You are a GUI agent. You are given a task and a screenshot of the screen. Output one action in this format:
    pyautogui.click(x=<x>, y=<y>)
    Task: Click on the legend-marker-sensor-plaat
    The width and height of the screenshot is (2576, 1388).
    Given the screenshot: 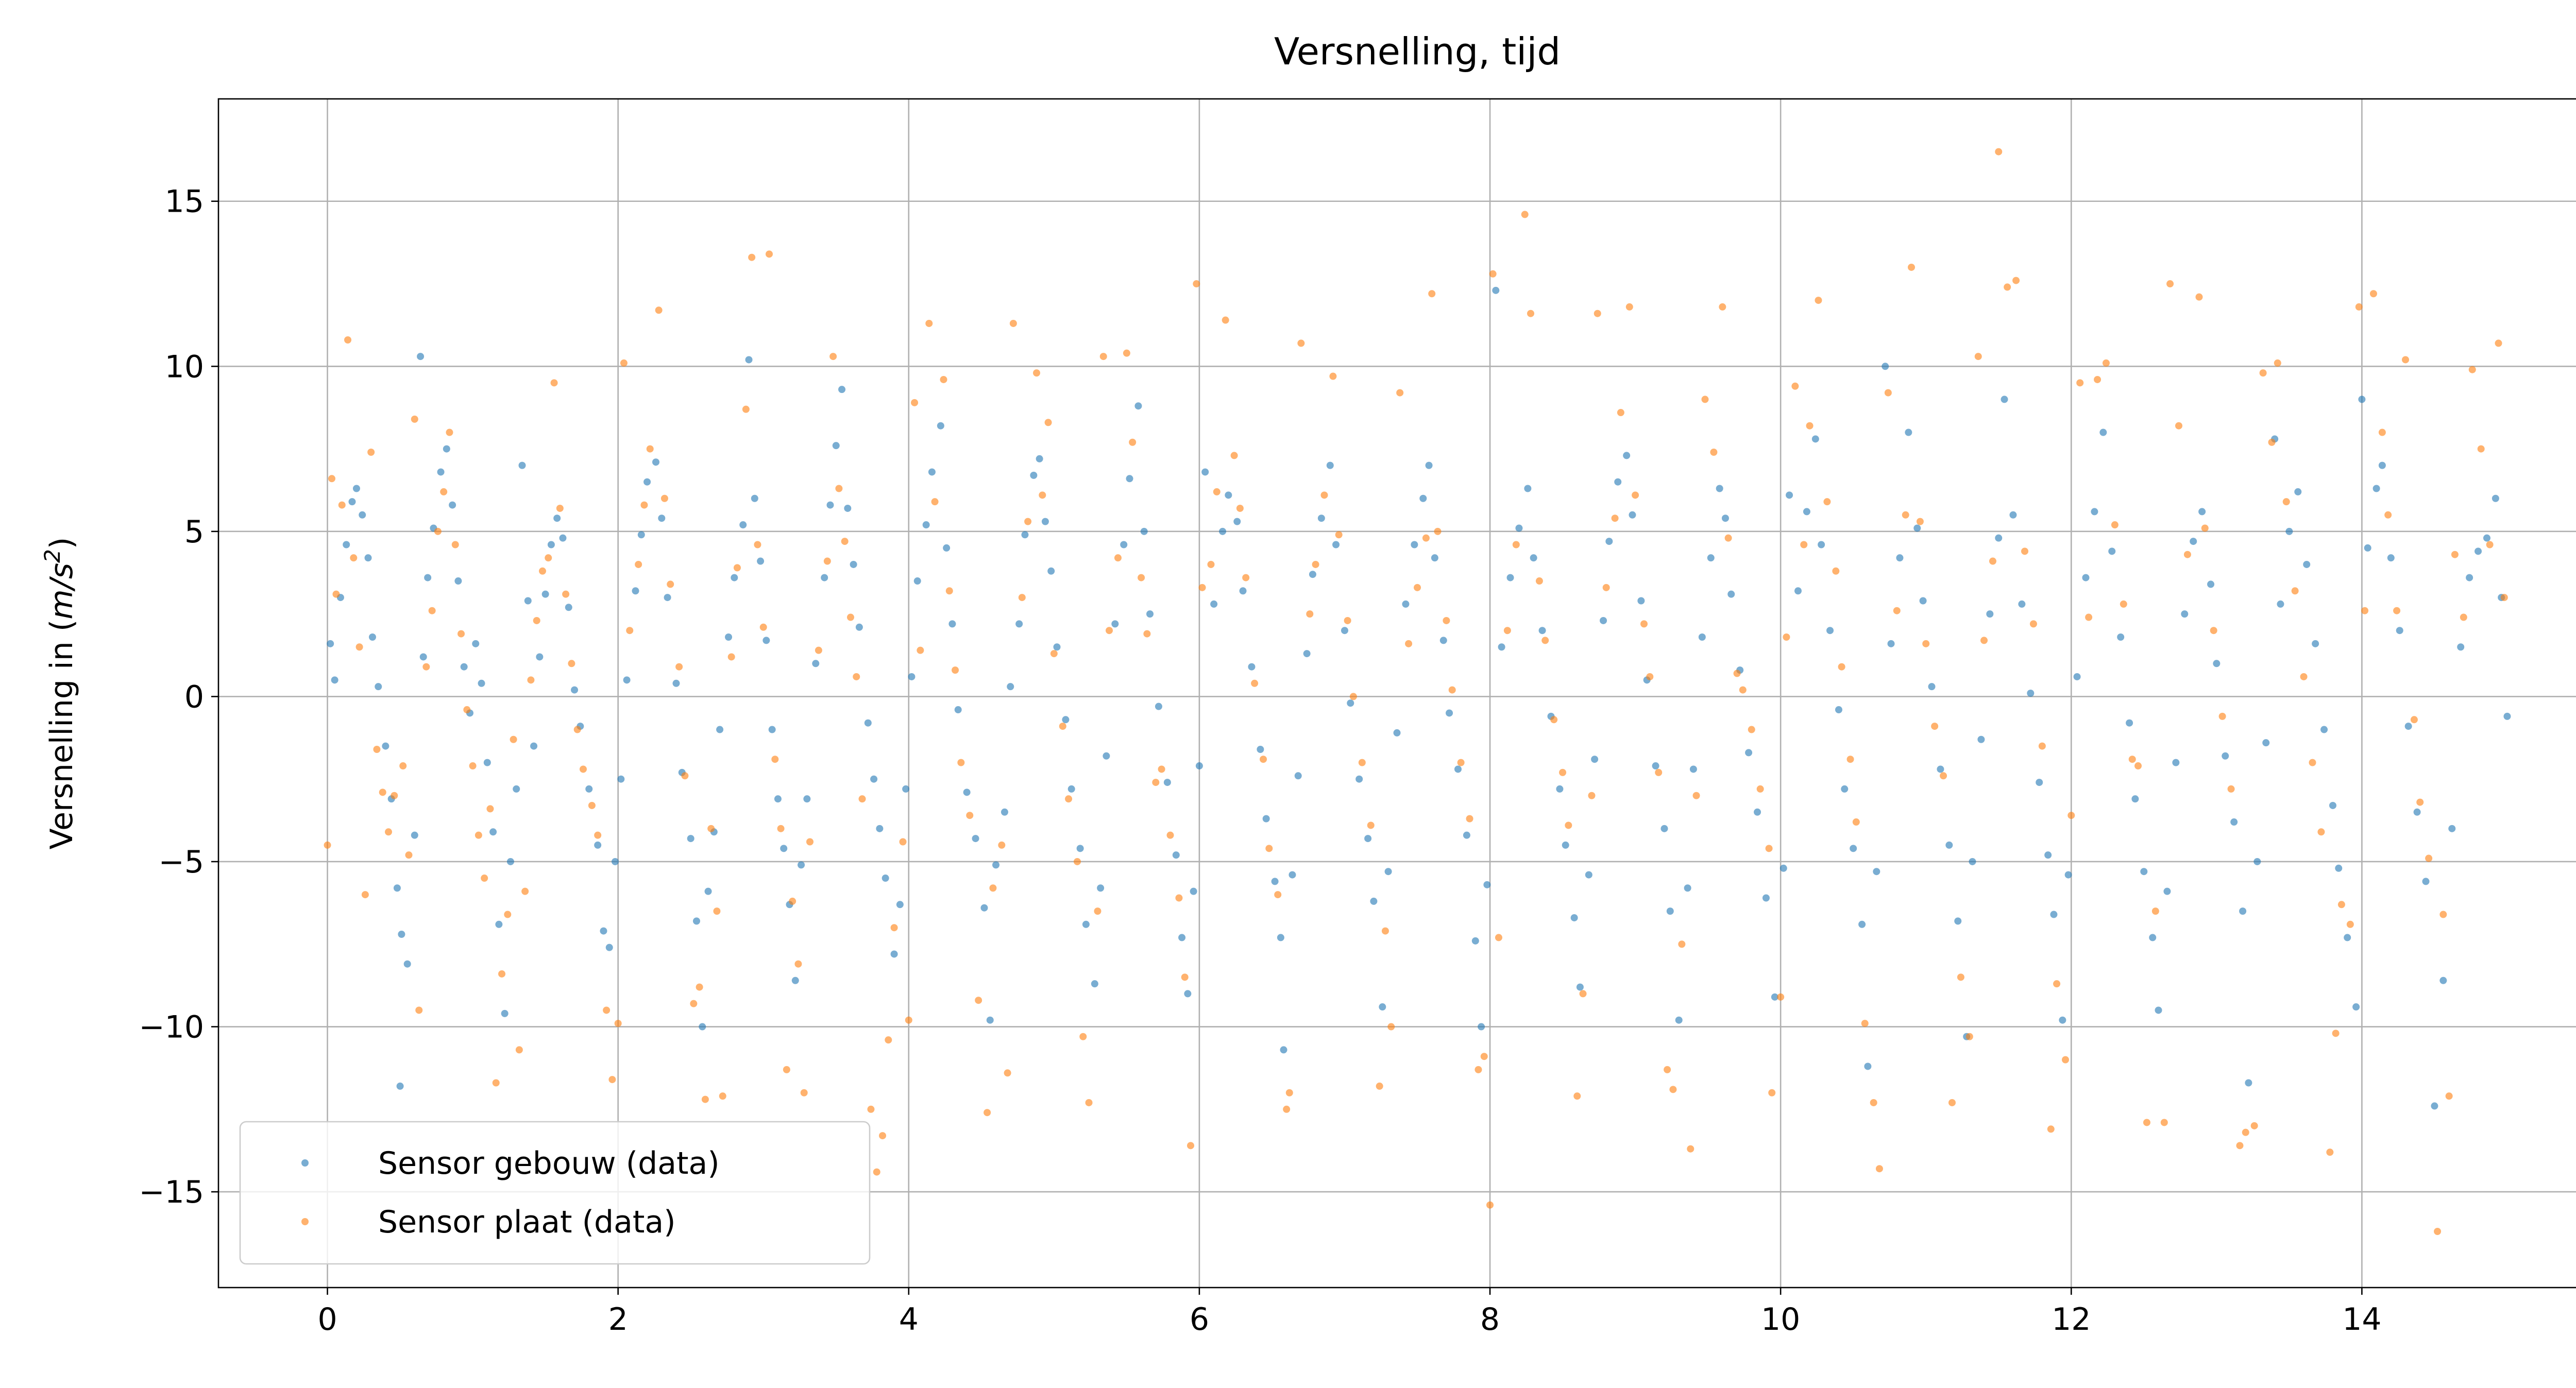 What is the action you would take?
    pyautogui.click(x=305, y=1221)
    